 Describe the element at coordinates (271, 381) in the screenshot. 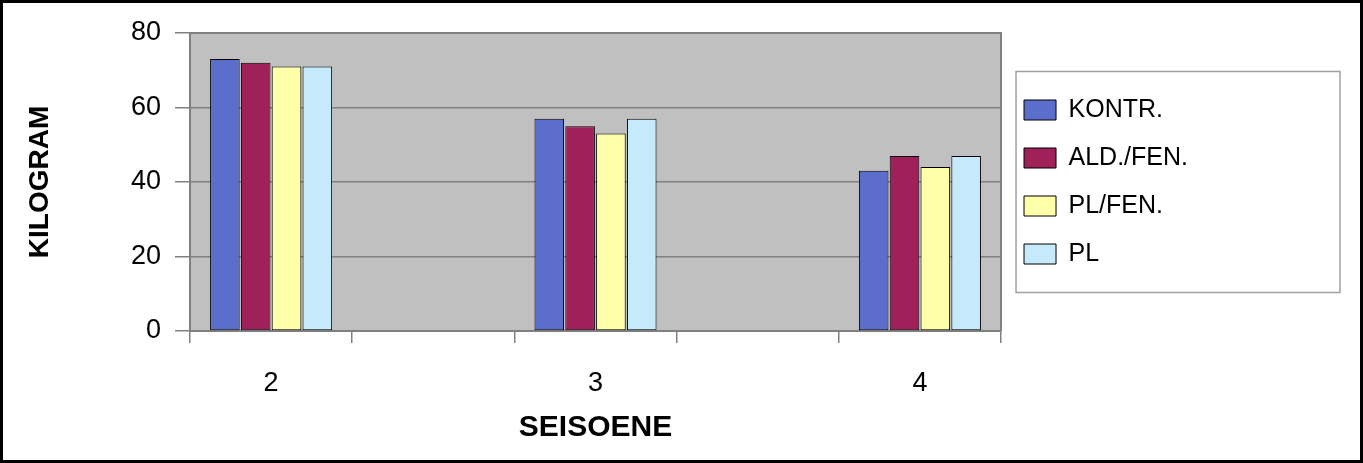

I see `x-tick-label: 2` at that location.